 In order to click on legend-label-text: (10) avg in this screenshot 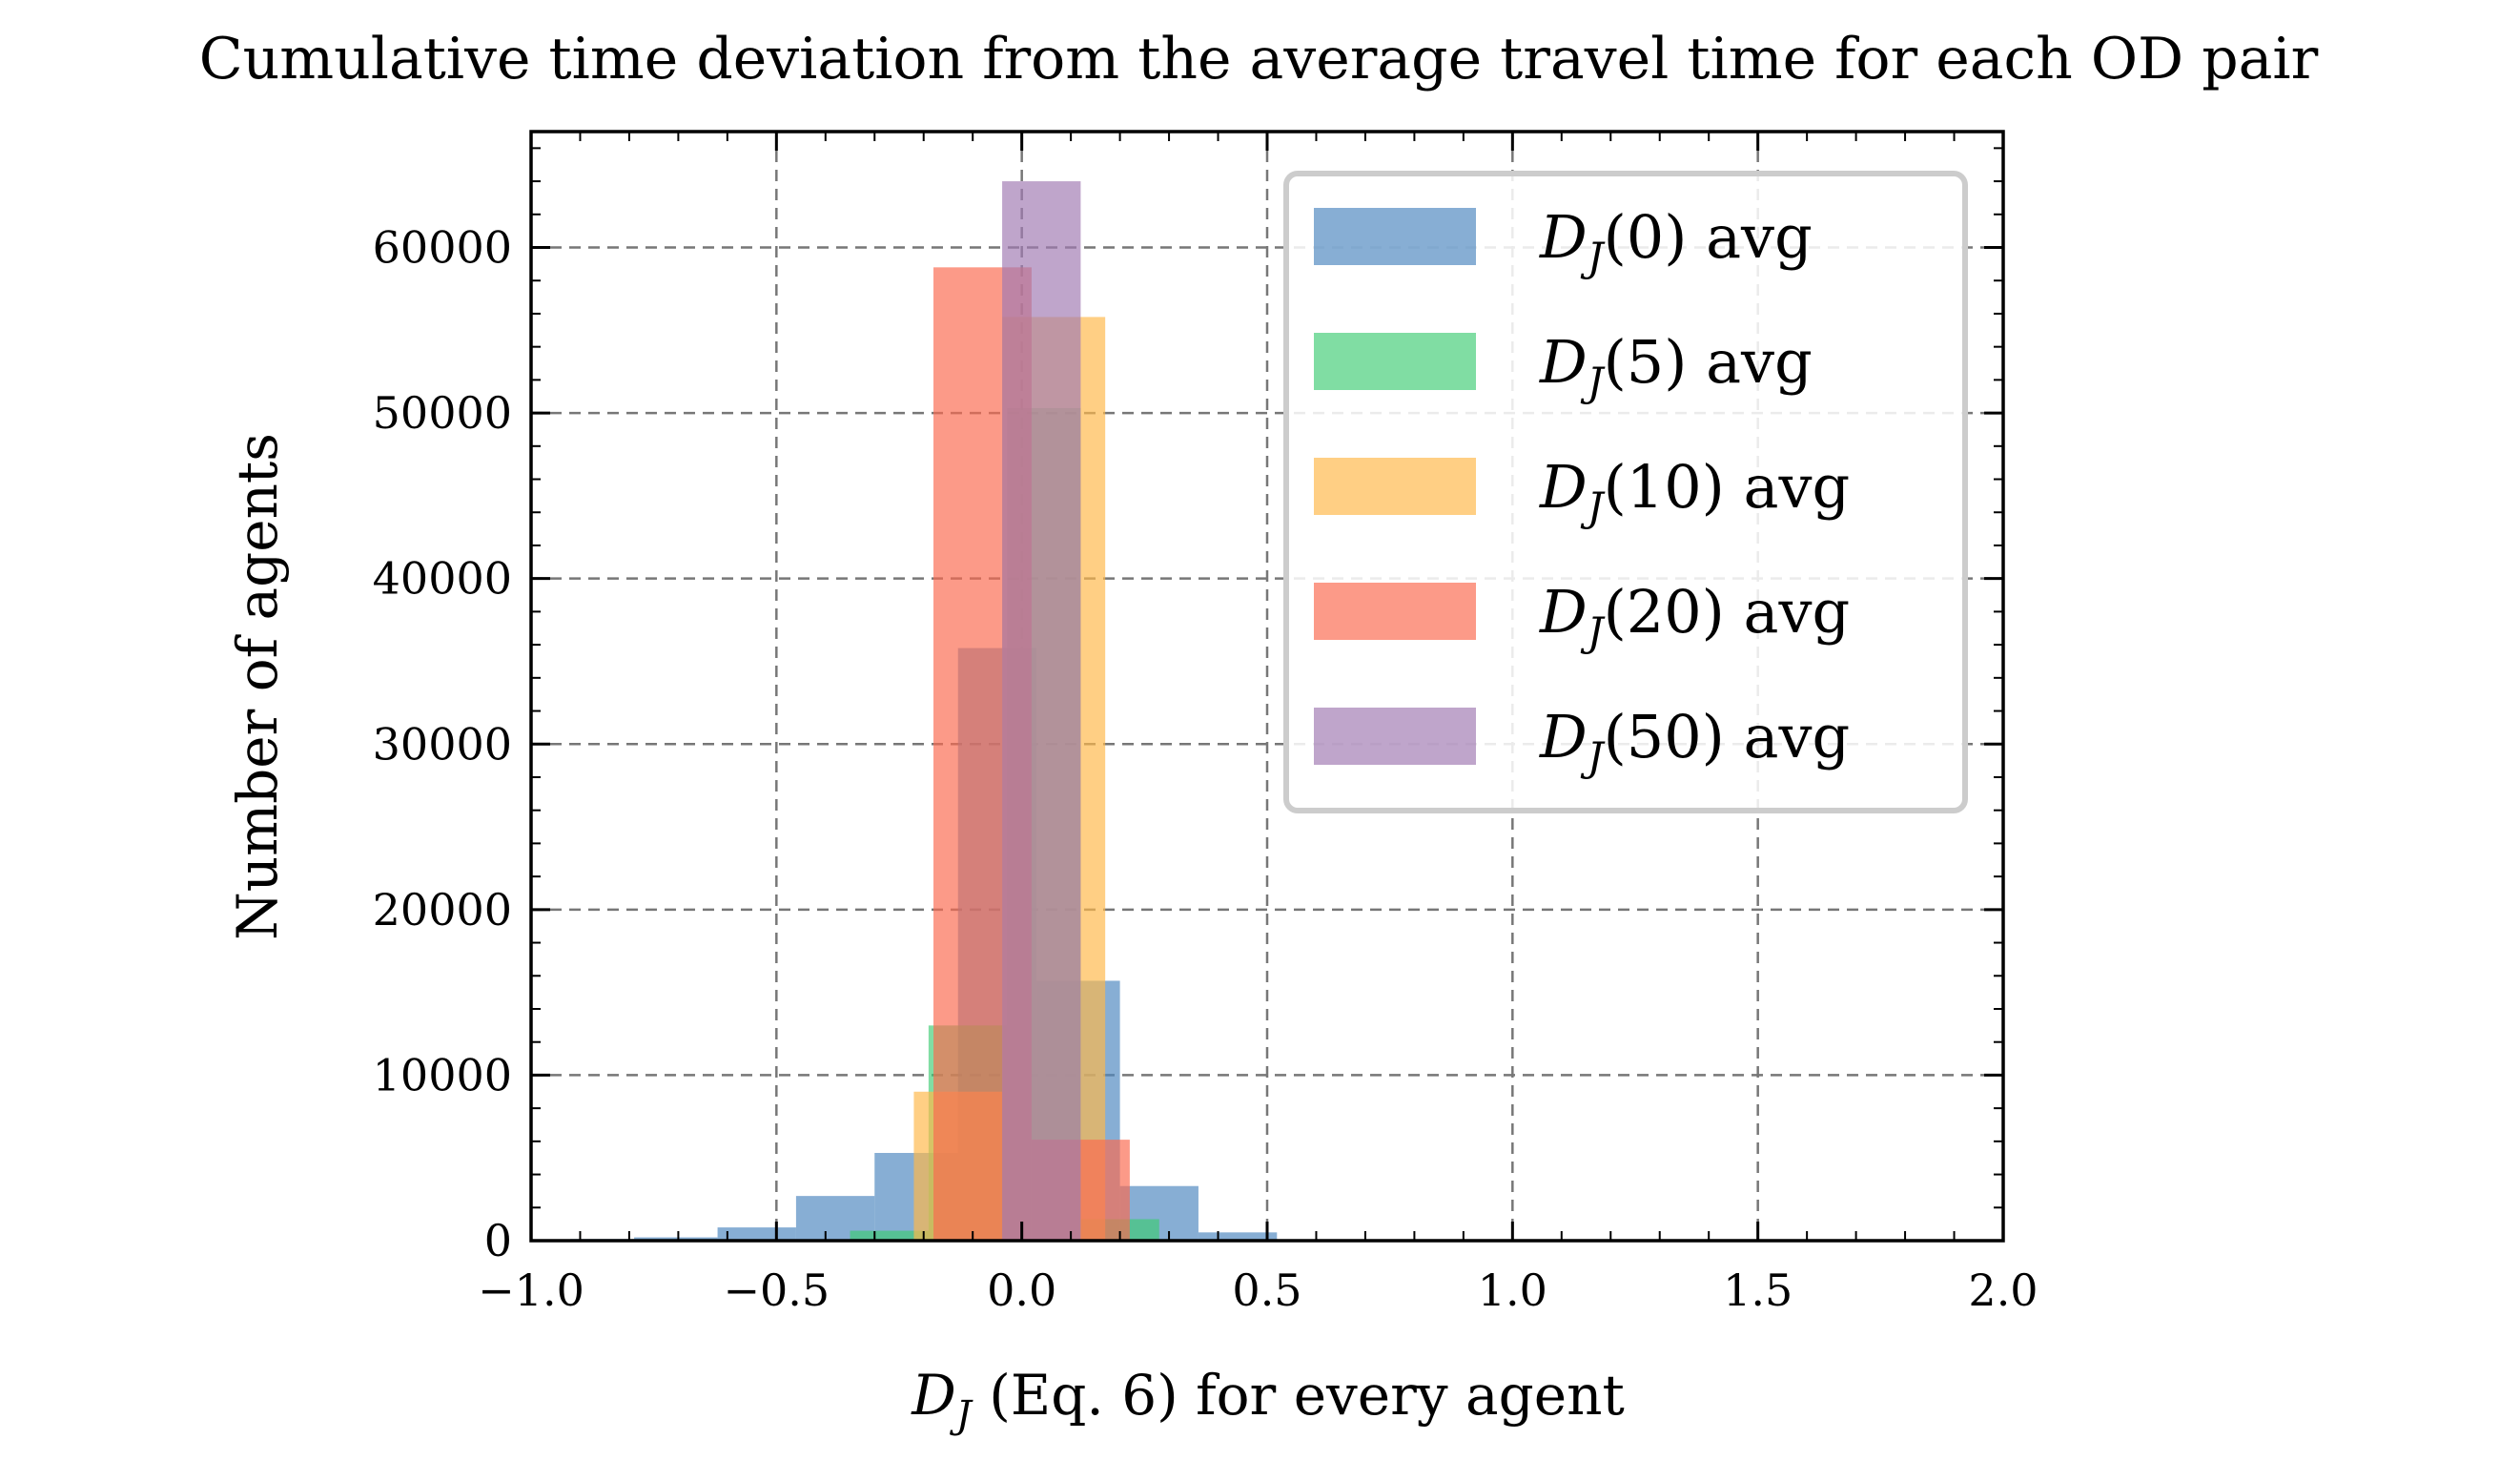, I will do `click(1727, 487)`.